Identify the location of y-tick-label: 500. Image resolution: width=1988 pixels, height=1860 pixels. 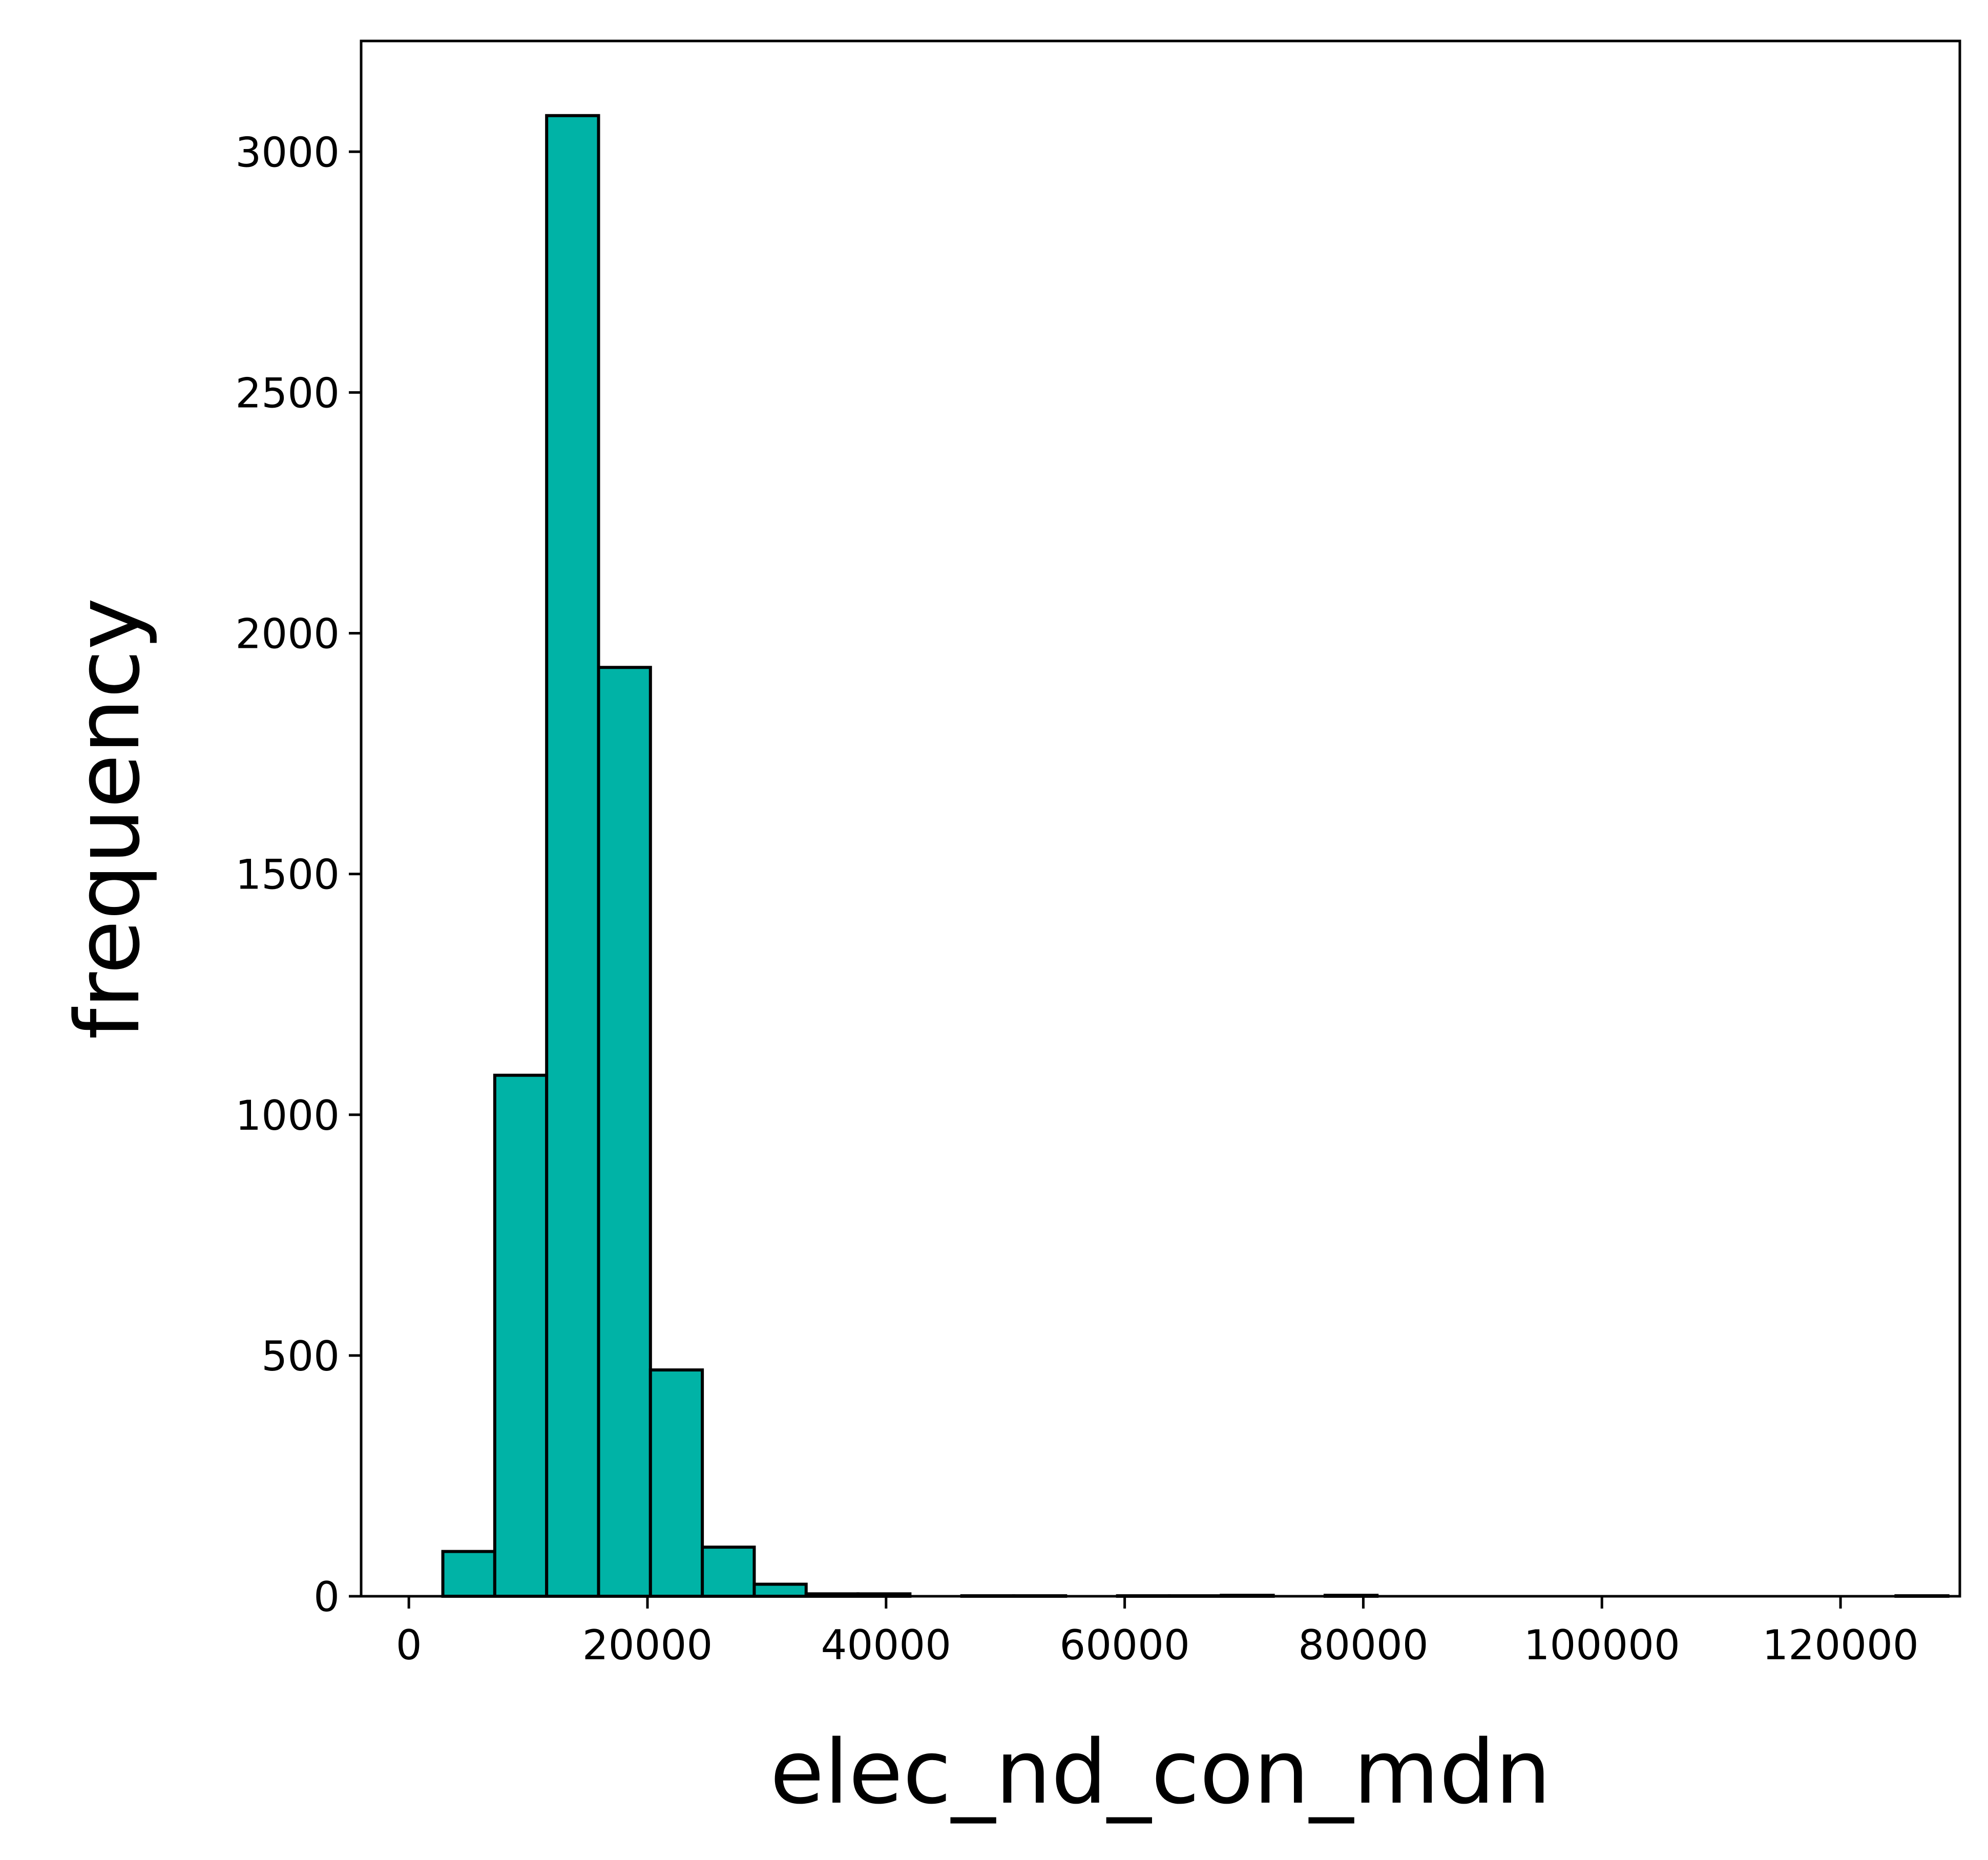
(300, 1357).